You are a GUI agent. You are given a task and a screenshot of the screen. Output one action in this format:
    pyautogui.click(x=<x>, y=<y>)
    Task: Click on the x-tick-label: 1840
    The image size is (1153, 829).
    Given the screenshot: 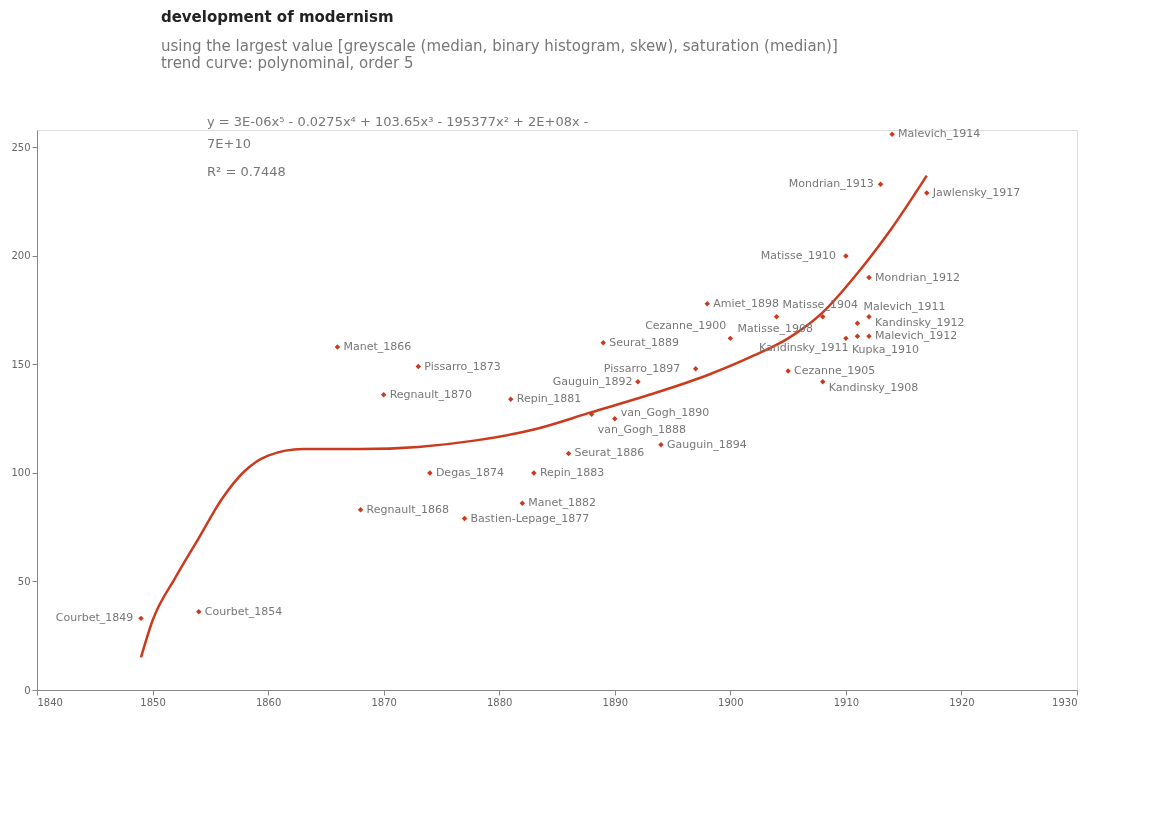 What is the action you would take?
    pyautogui.click(x=50, y=702)
    